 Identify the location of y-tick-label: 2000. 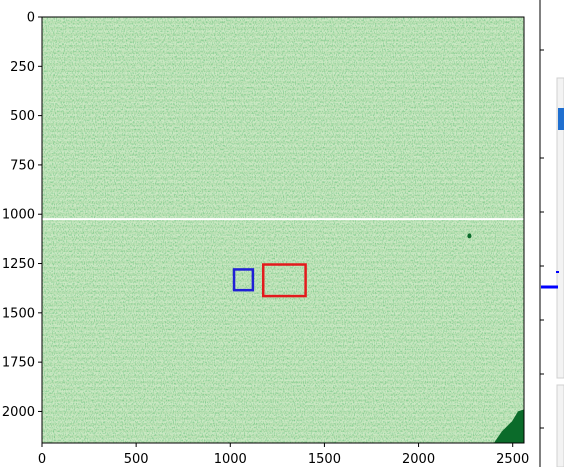
(18, 412).